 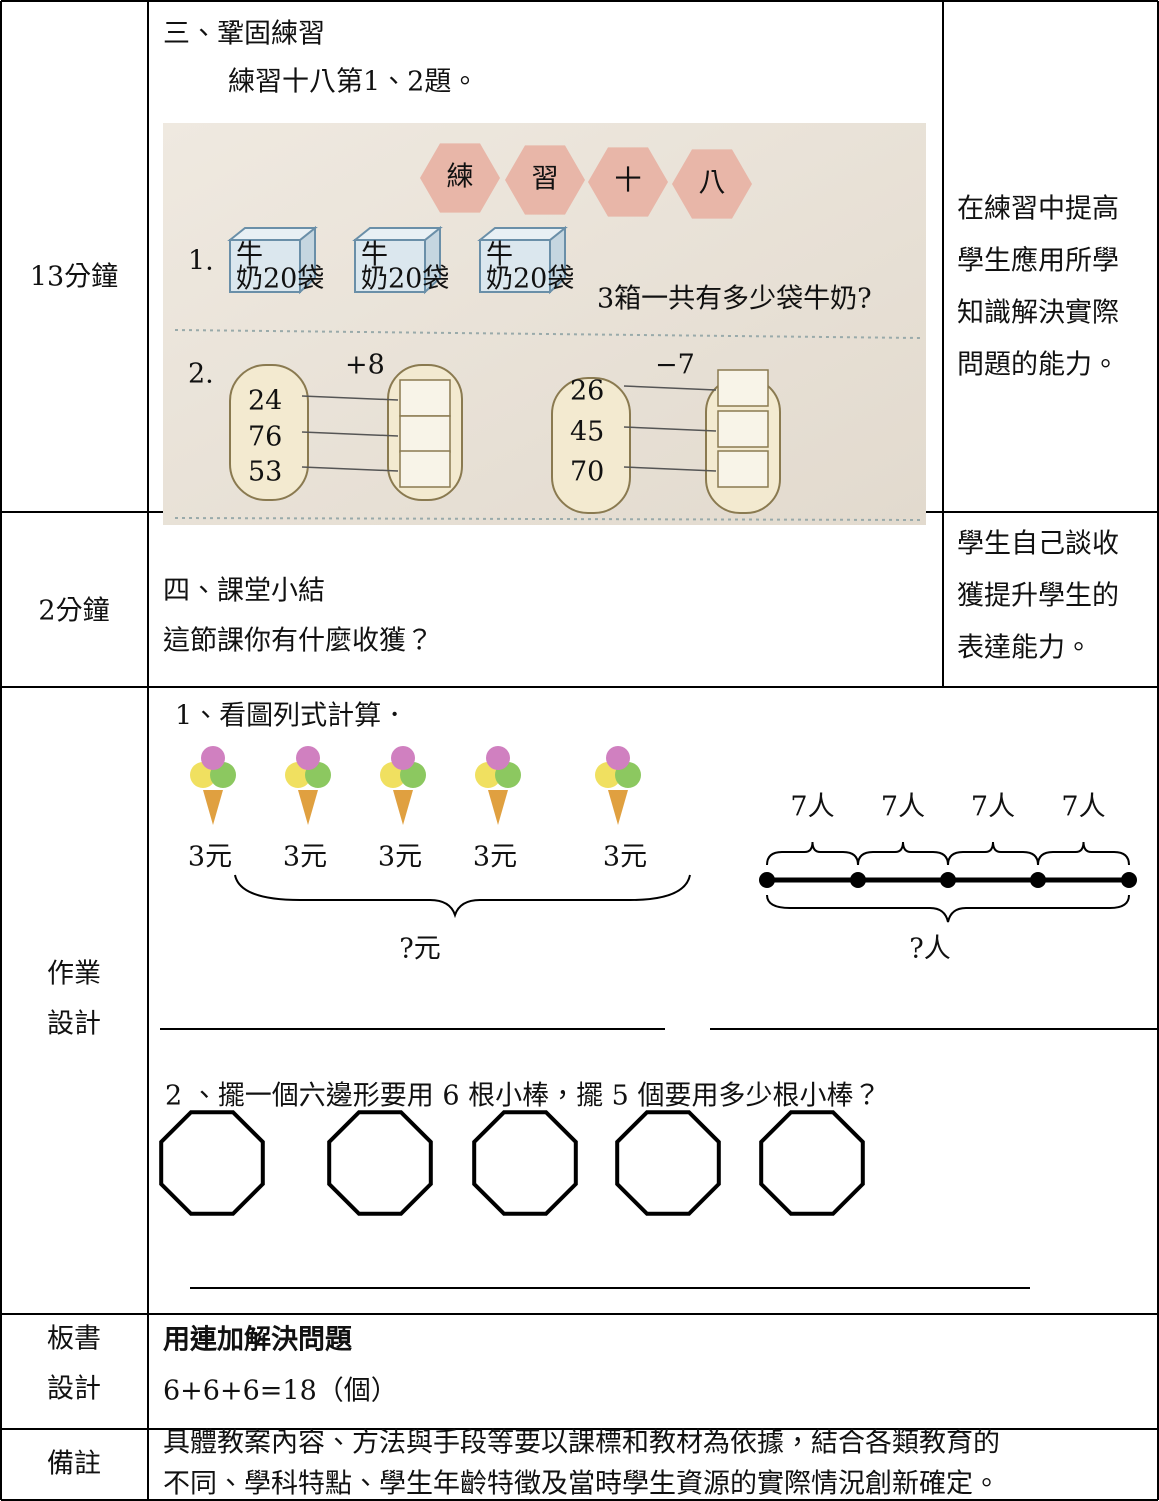 What do you see at coordinates (587, 472) in the screenshot?
I see `number: 70` at bounding box center [587, 472].